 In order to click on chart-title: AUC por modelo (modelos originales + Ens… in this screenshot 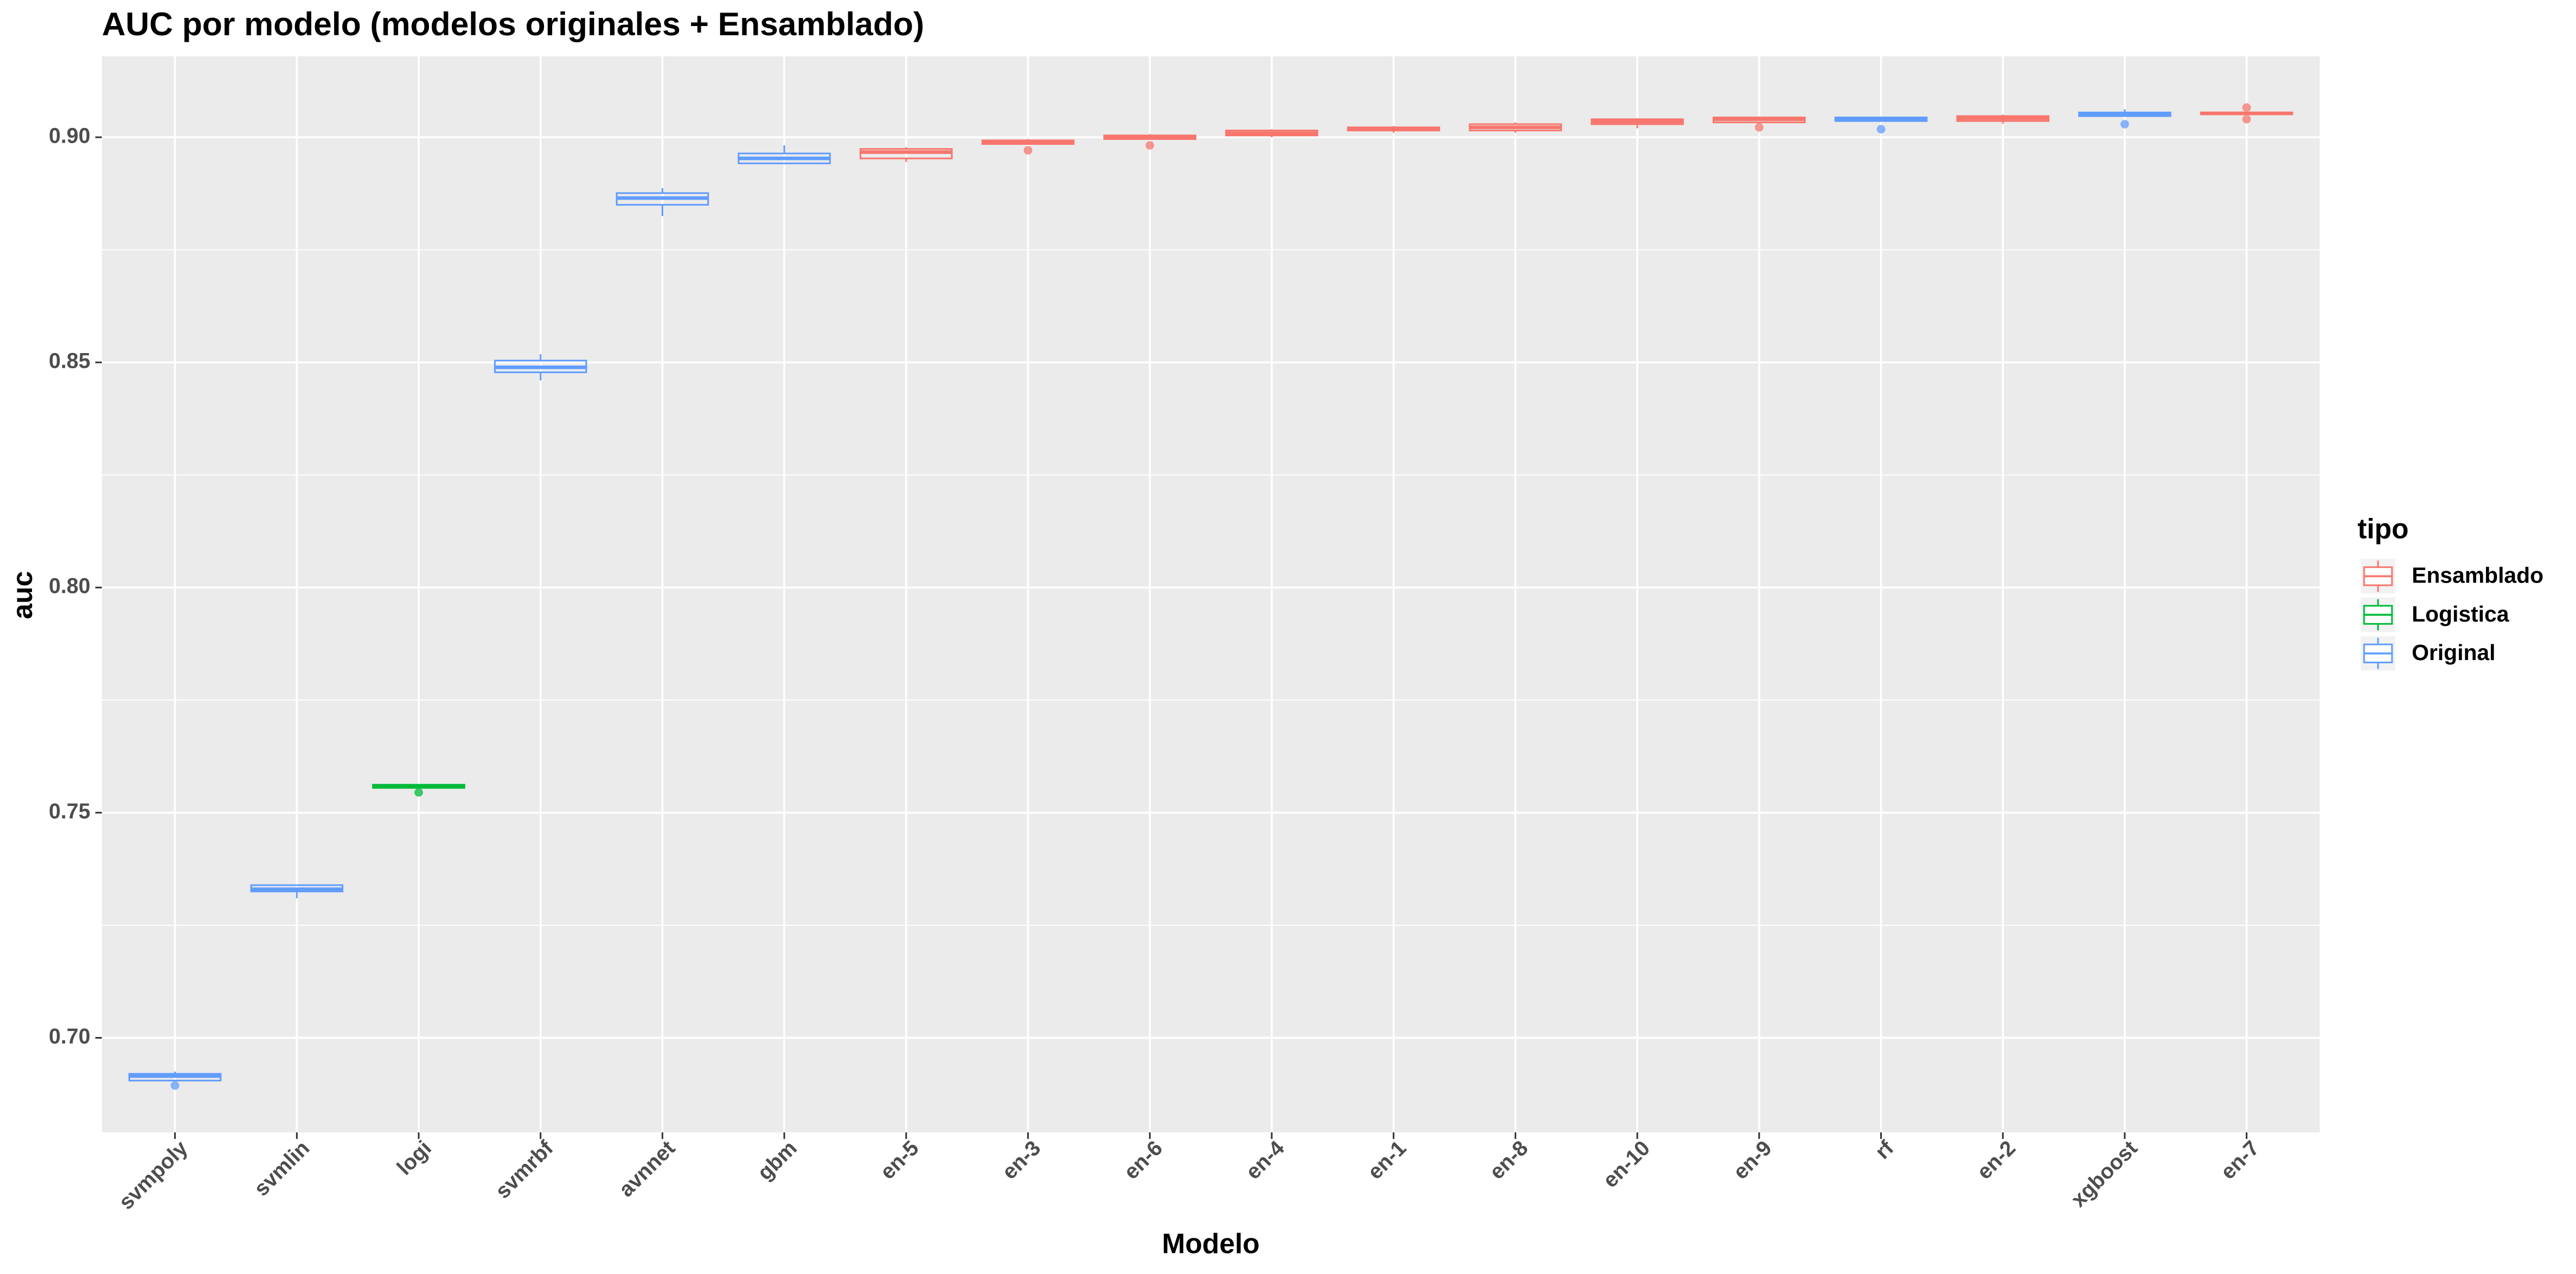, I will do `click(513, 23)`.